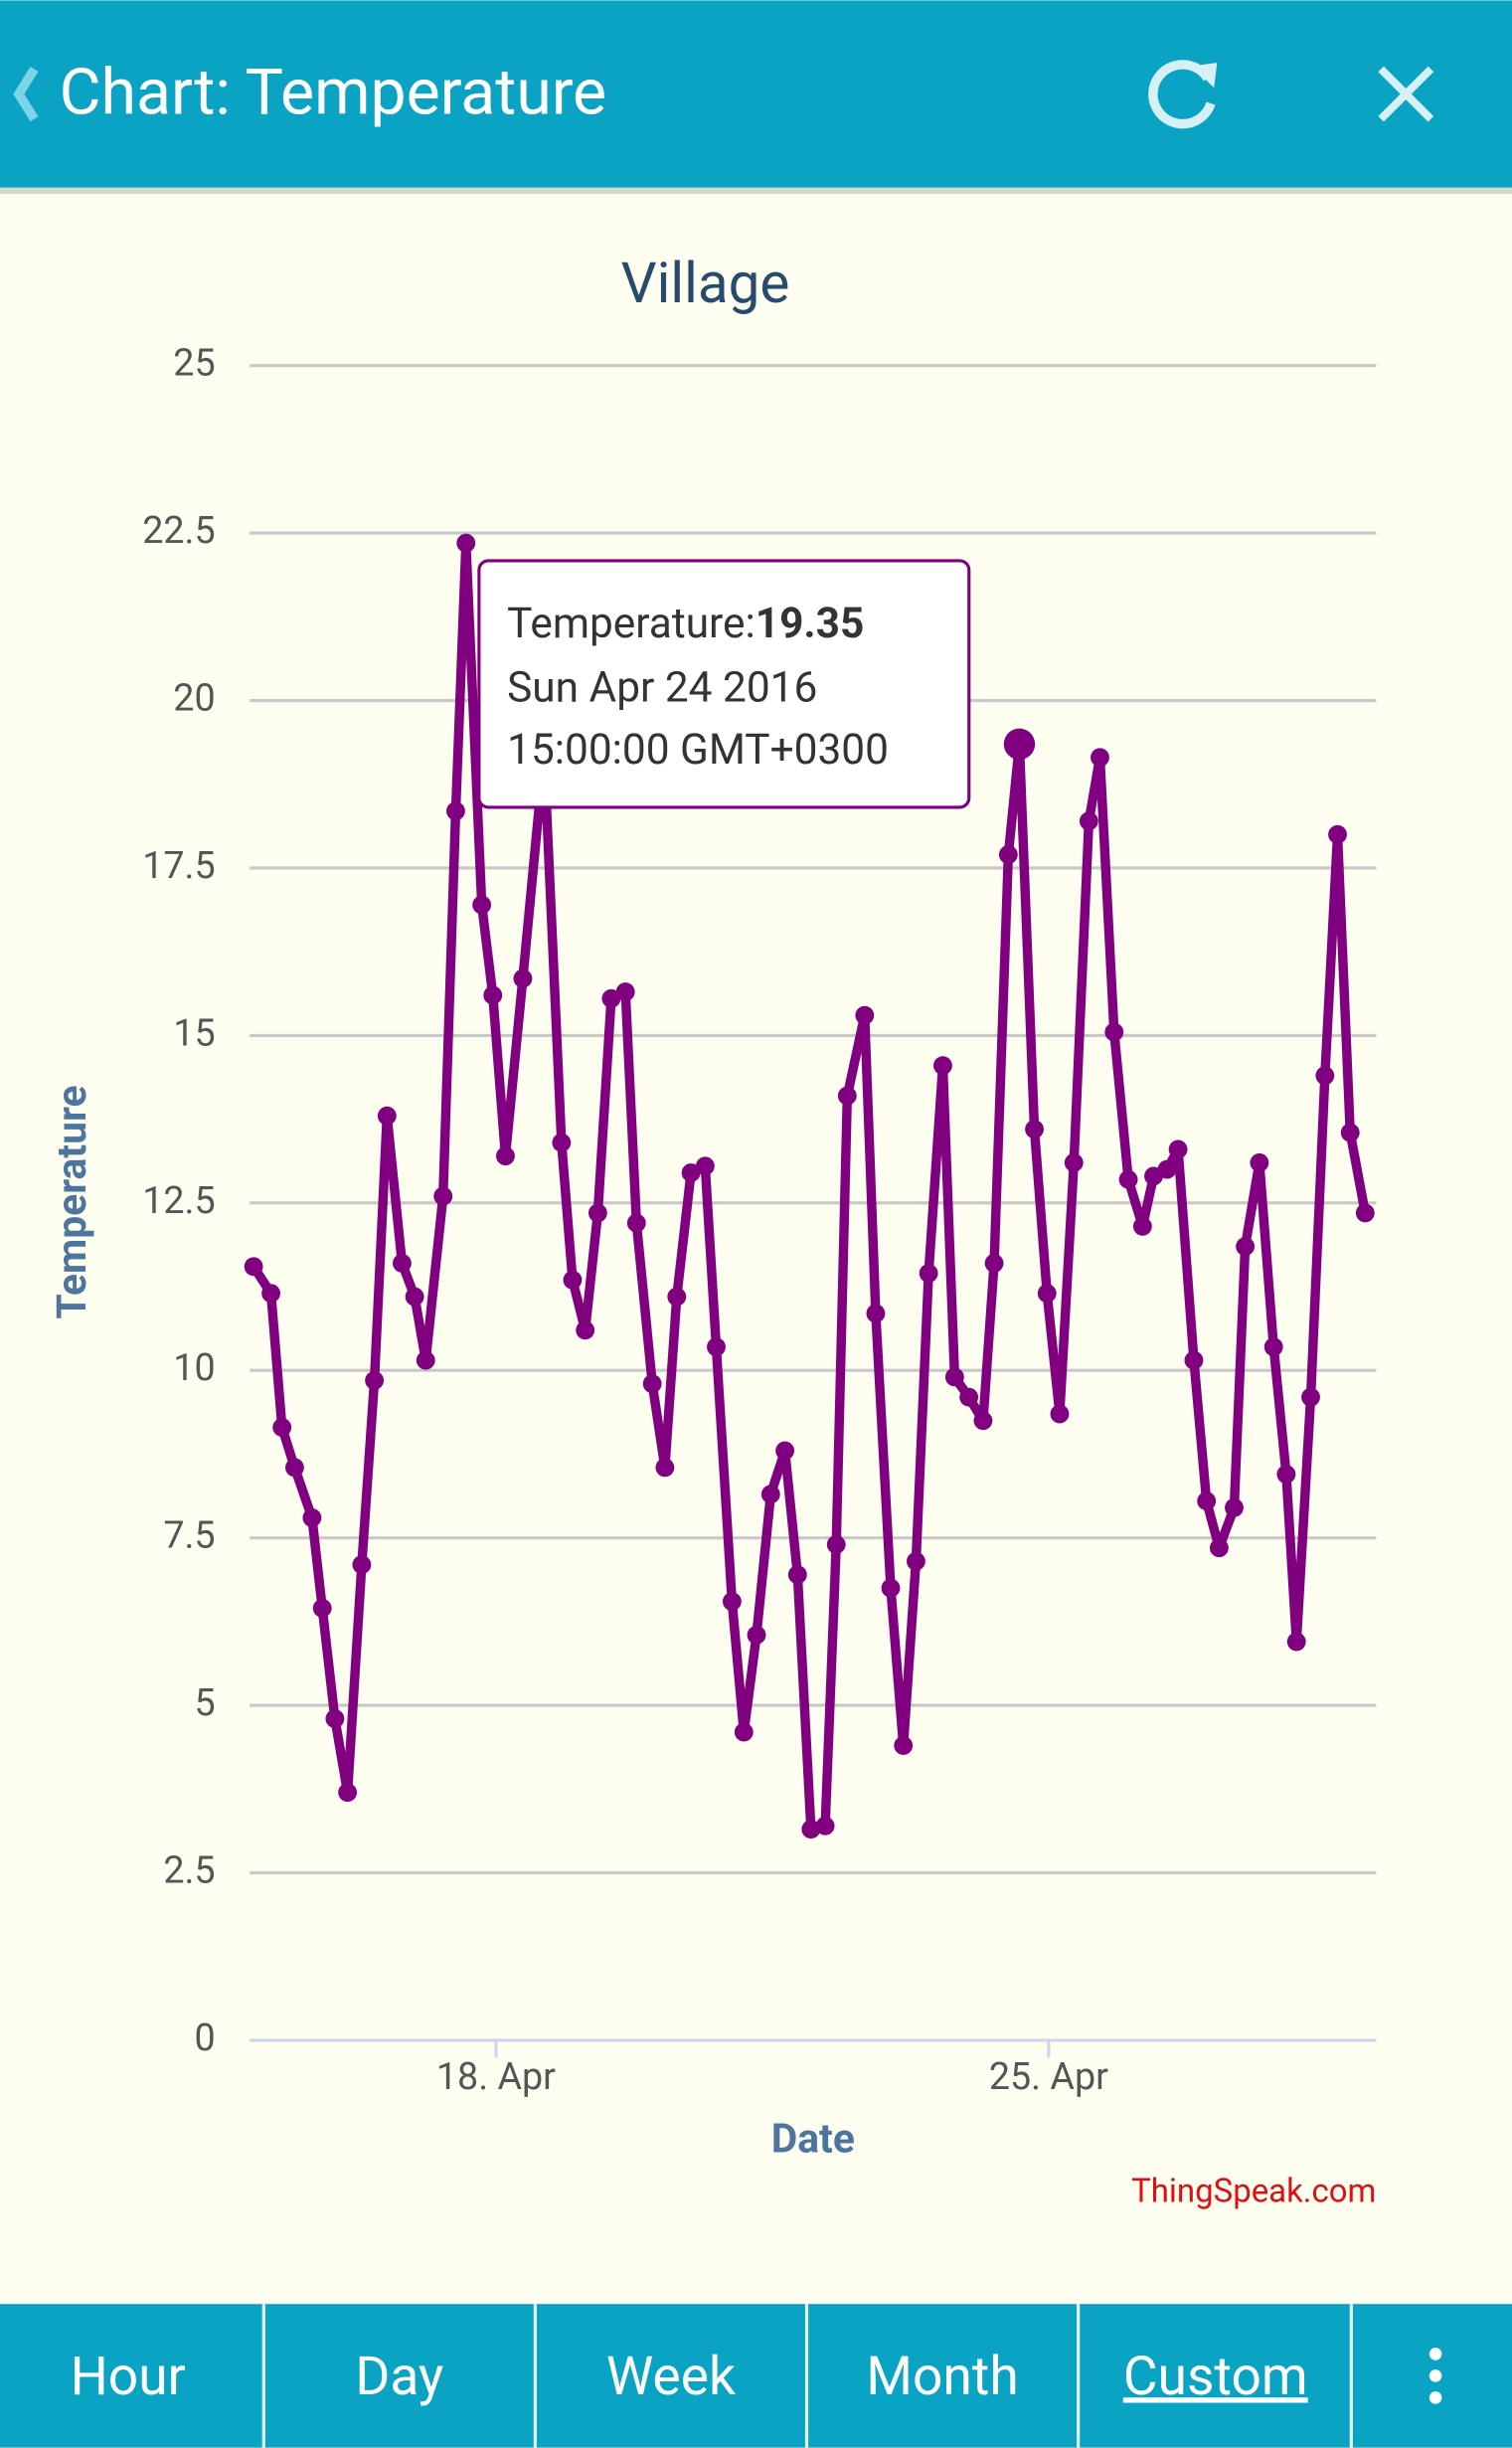 The height and width of the screenshot is (2448, 1512). I want to click on tab: Month, so click(942, 2377).